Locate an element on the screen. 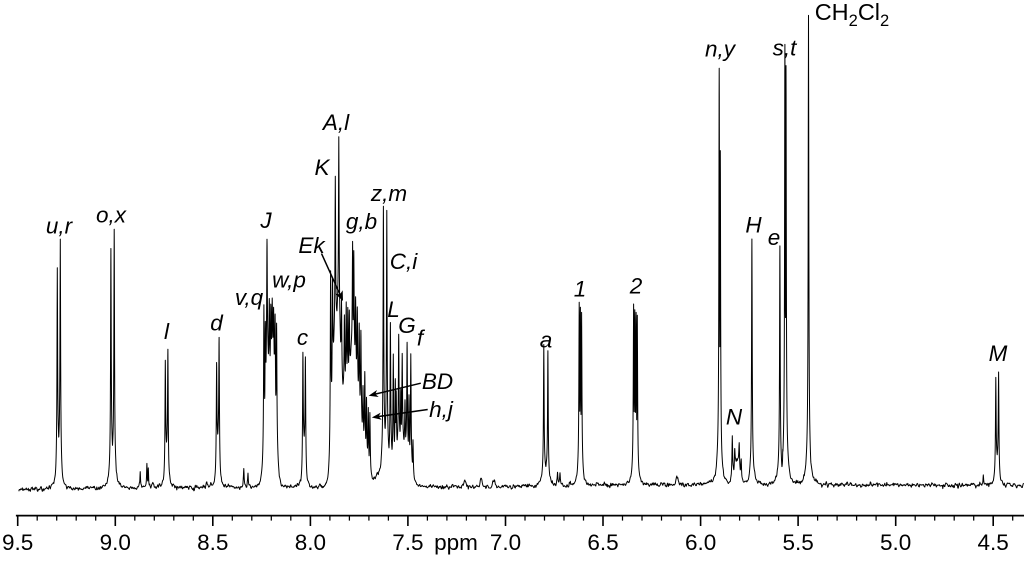  svg-text: 7.5 is located at coordinates (407, 542).